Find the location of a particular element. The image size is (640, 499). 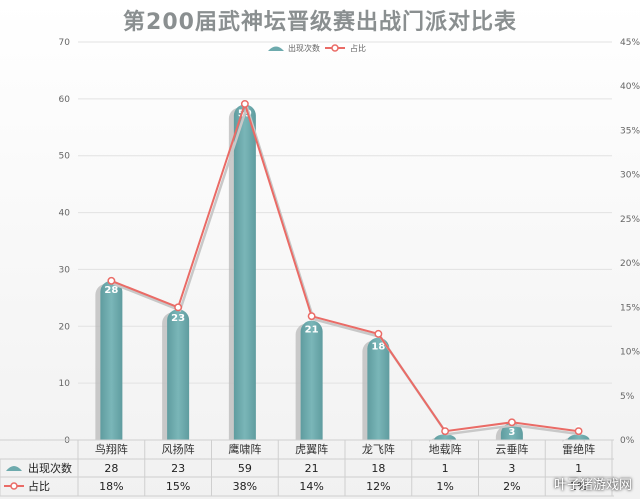

left-tick-label: 60 is located at coordinates (65, 100).